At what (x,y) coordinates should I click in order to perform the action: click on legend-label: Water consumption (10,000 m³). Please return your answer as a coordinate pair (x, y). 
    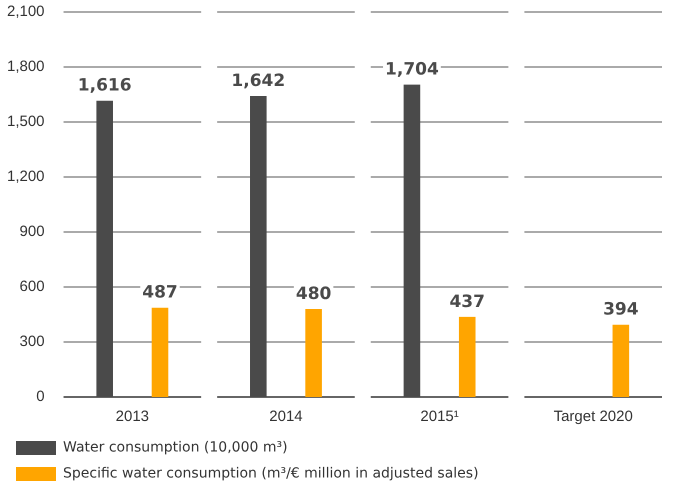
    Looking at the image, I should click on (175, 448).